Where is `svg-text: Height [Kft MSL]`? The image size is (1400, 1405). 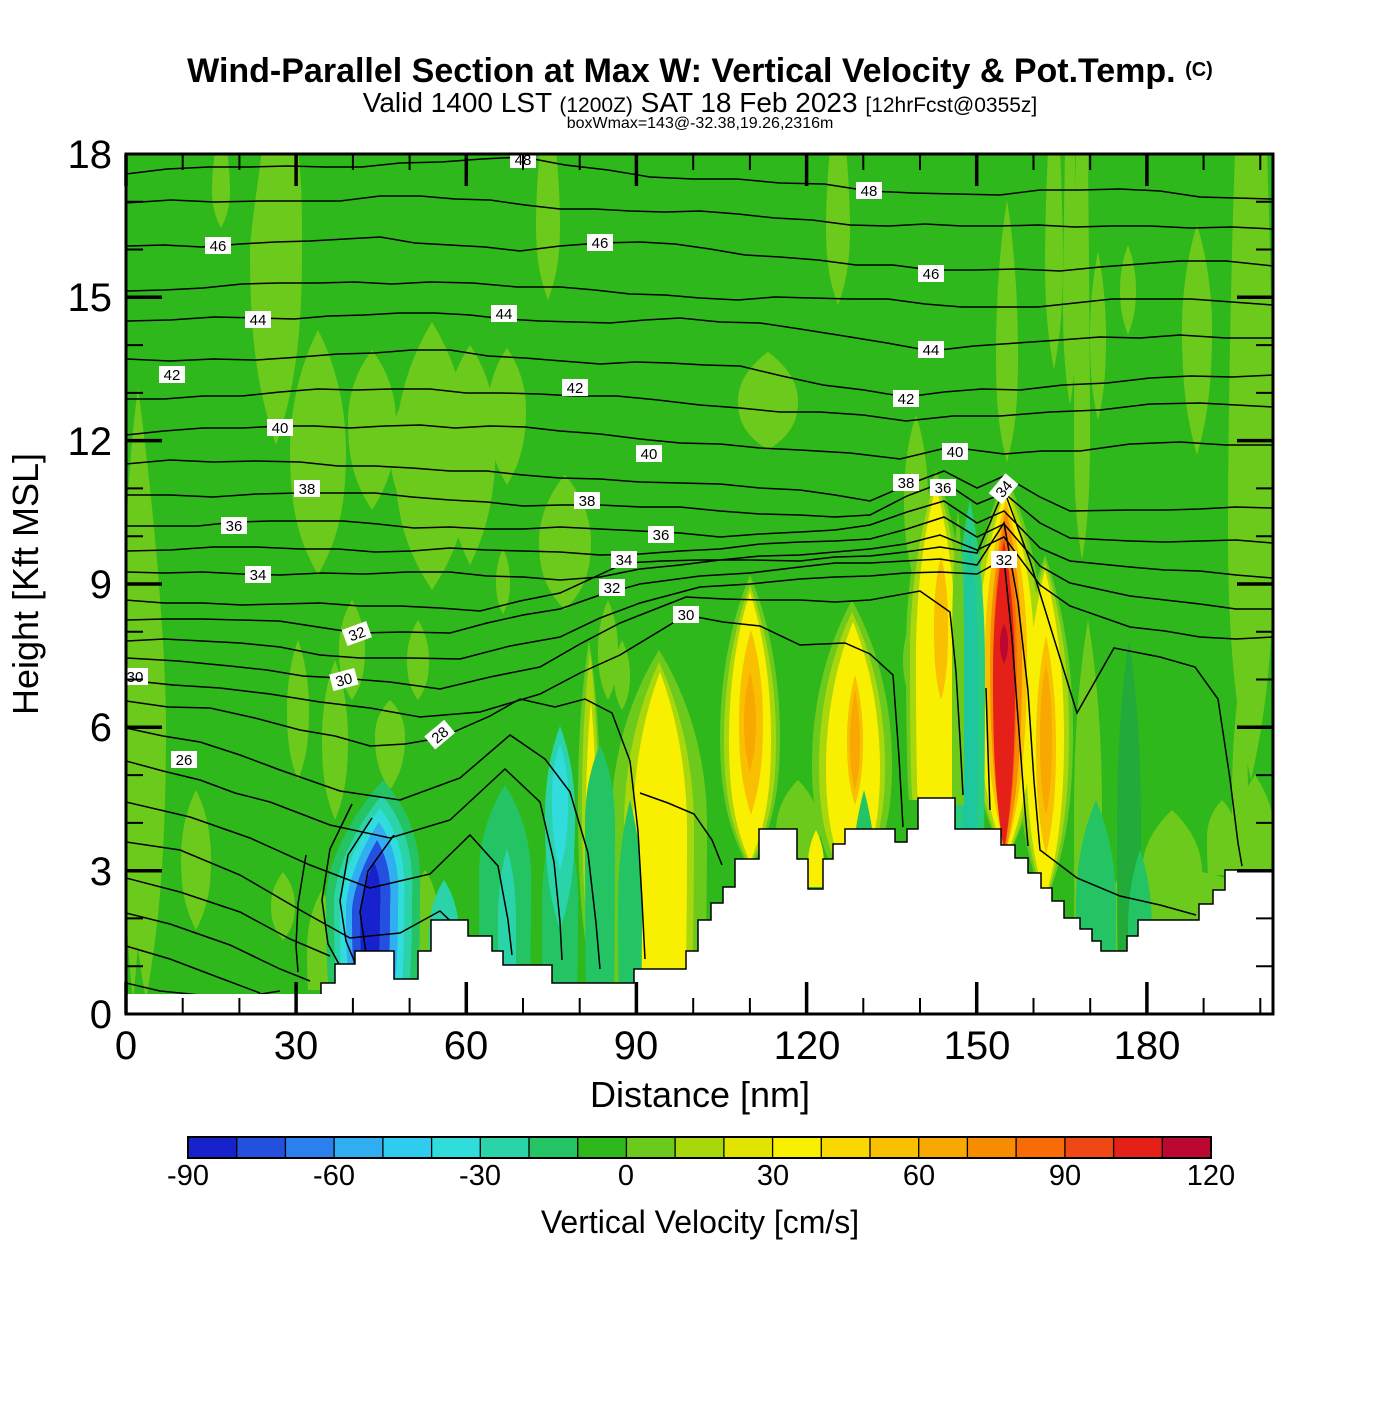
svg-text: Height [Kft MSL] is located at coordinates (25, 584).